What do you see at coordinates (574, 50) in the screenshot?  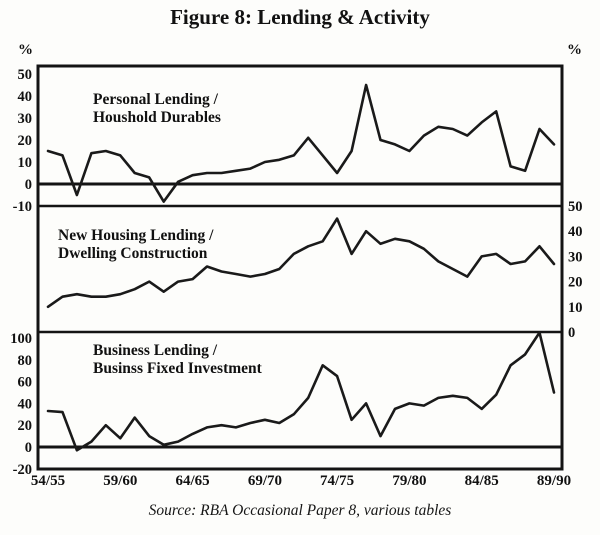 I see `right-axis-unit-label: %` at bounding box center [574, 50].